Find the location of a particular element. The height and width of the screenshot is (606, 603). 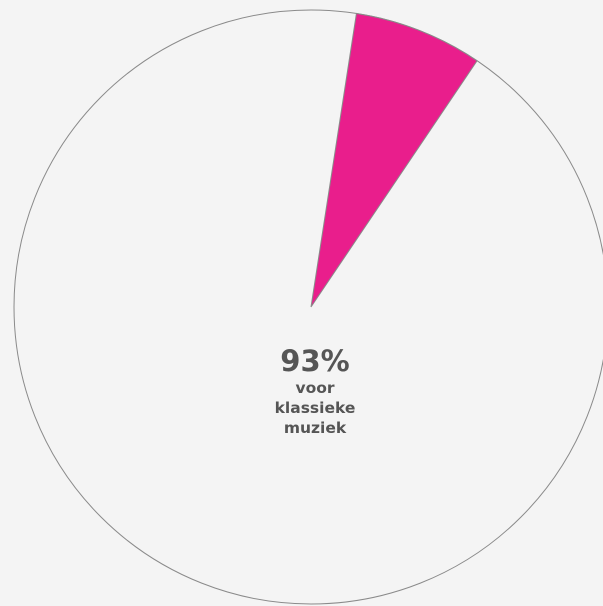

percent-label: 93% is located at coordinates (315, 361).